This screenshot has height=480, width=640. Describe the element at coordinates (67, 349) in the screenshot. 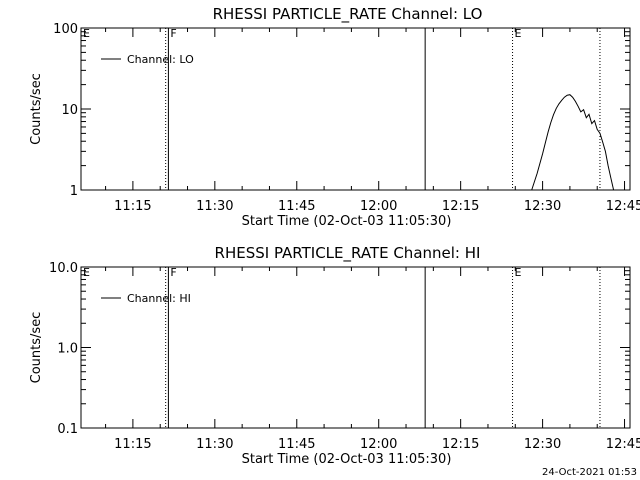

I see `y-tick-label: 1.0` at that location.